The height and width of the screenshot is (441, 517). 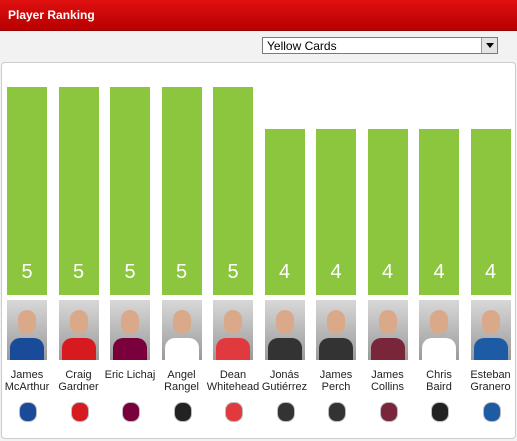 What do you see at coordinates (439, 381) in the screenshot?
I see `player-name: Chris Baird` at bounding box center [439, 381].